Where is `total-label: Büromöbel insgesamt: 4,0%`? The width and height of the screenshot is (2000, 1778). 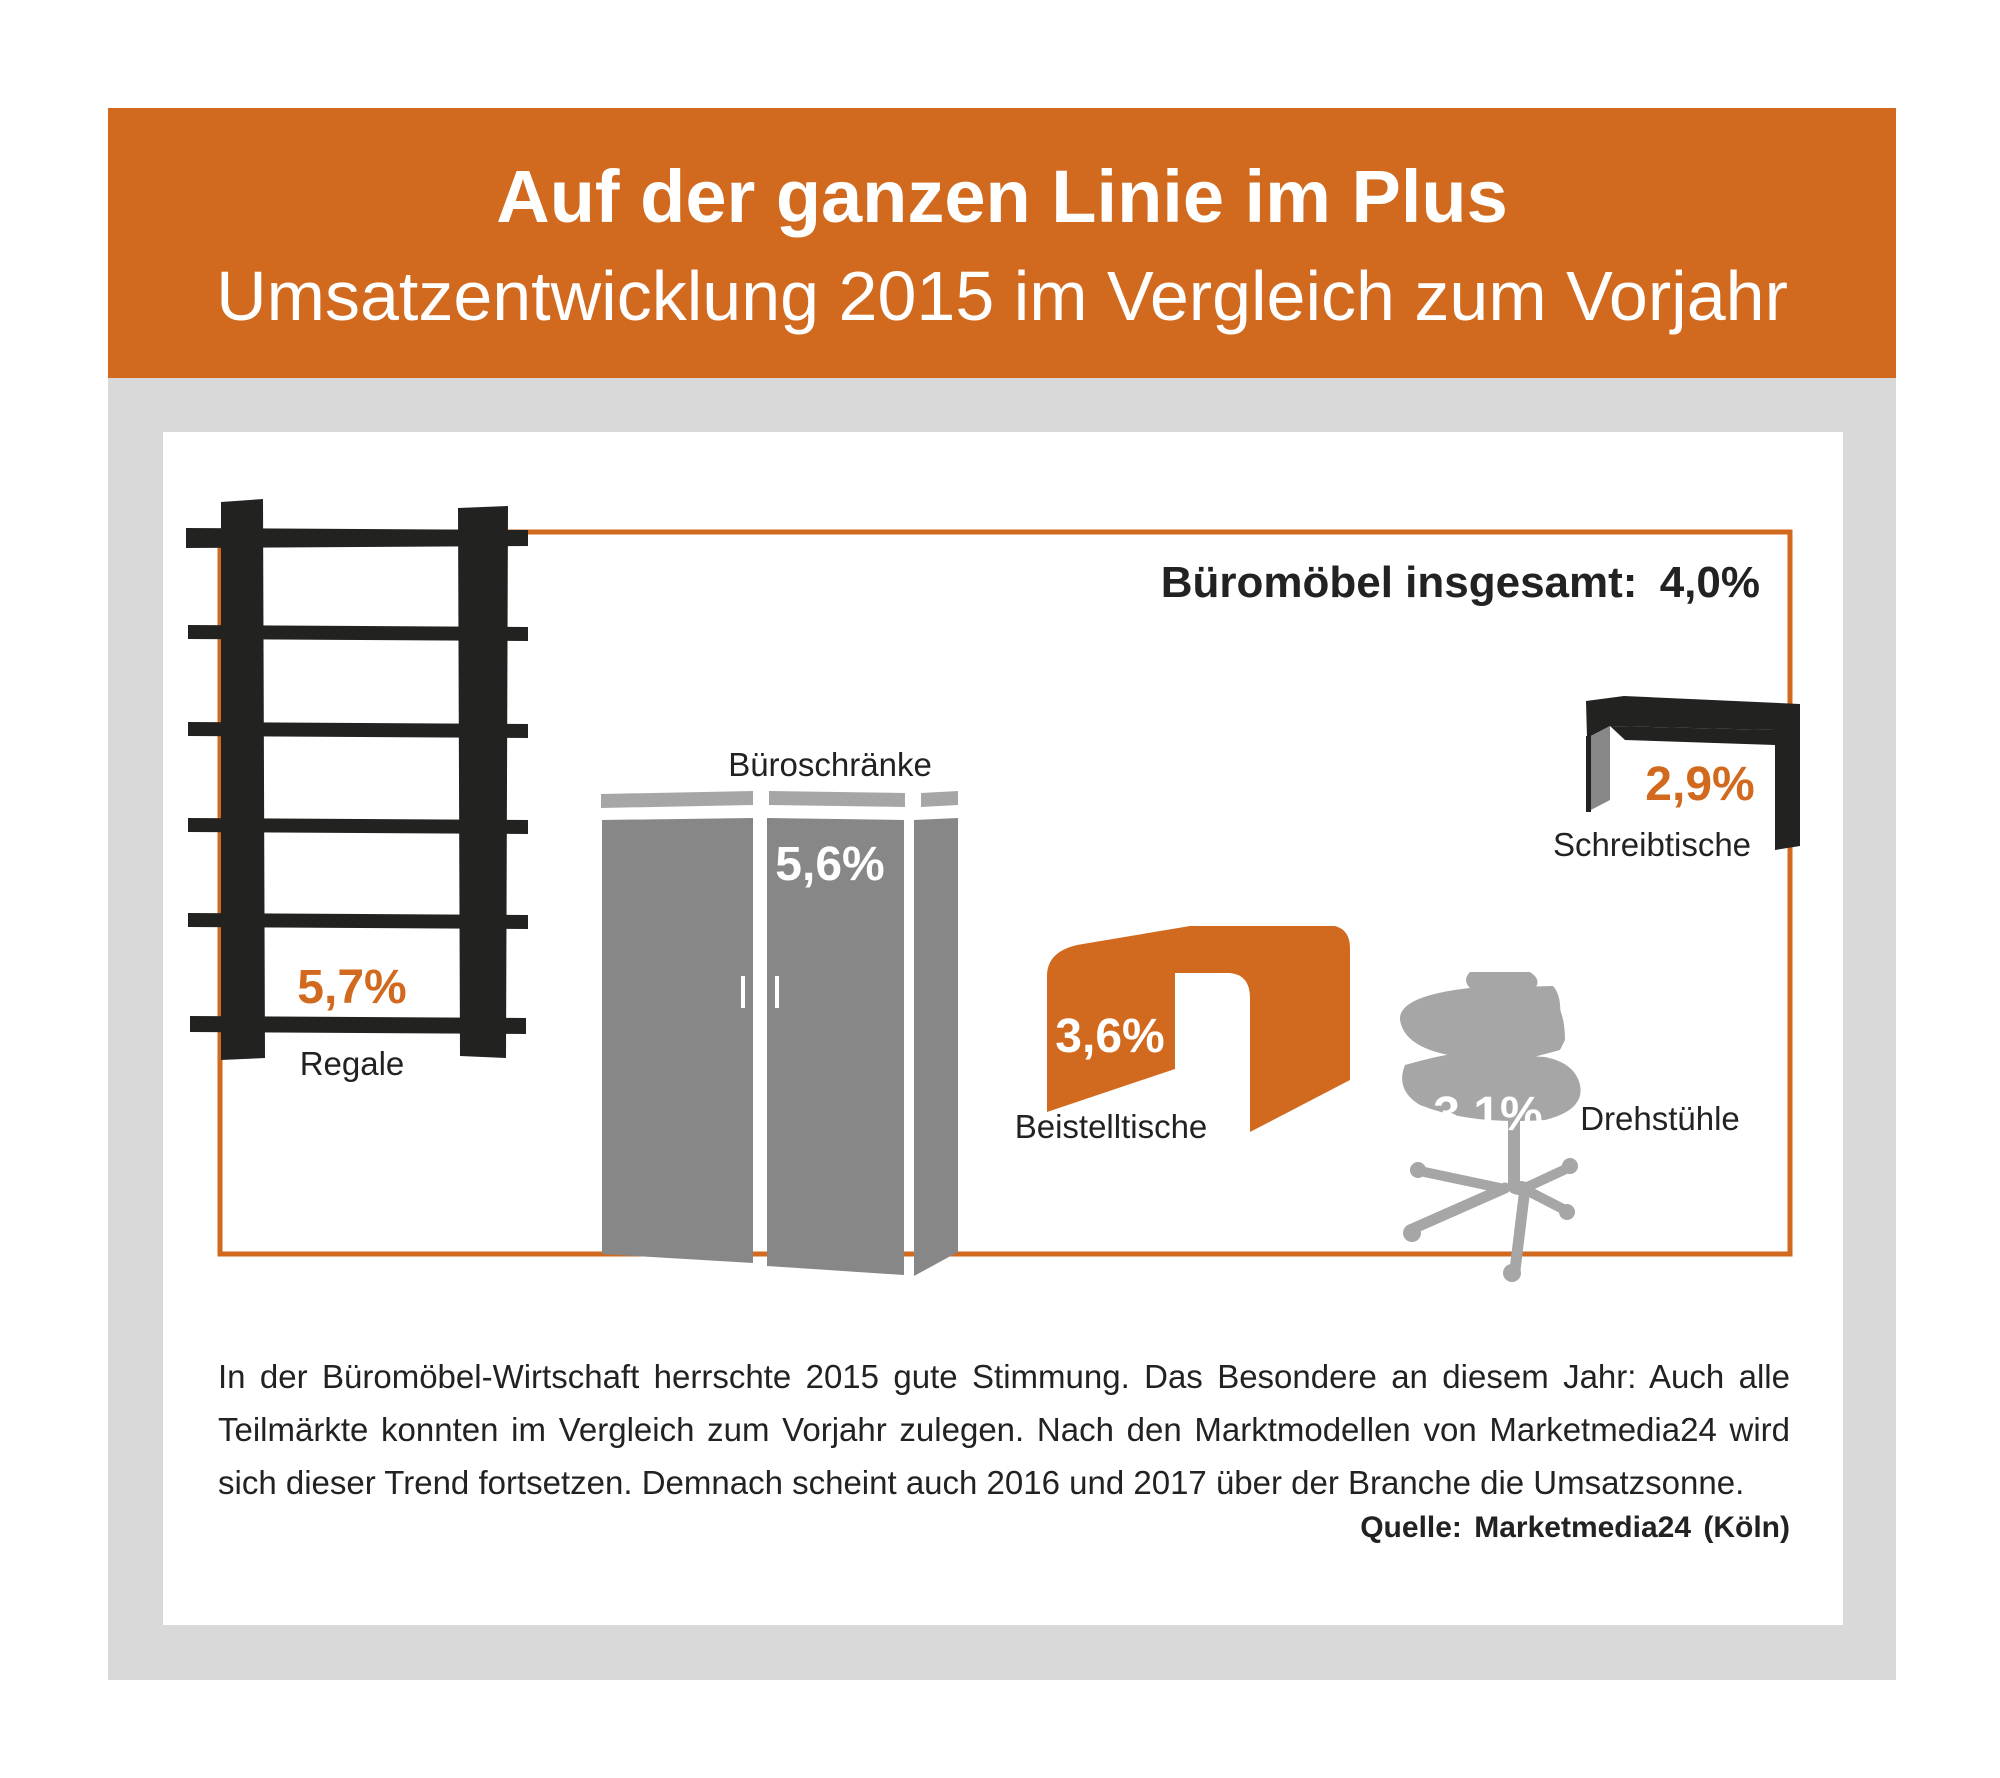 total-label: Büromöbel insgesamt: 4,0% is located at coordinates (1460, 582).